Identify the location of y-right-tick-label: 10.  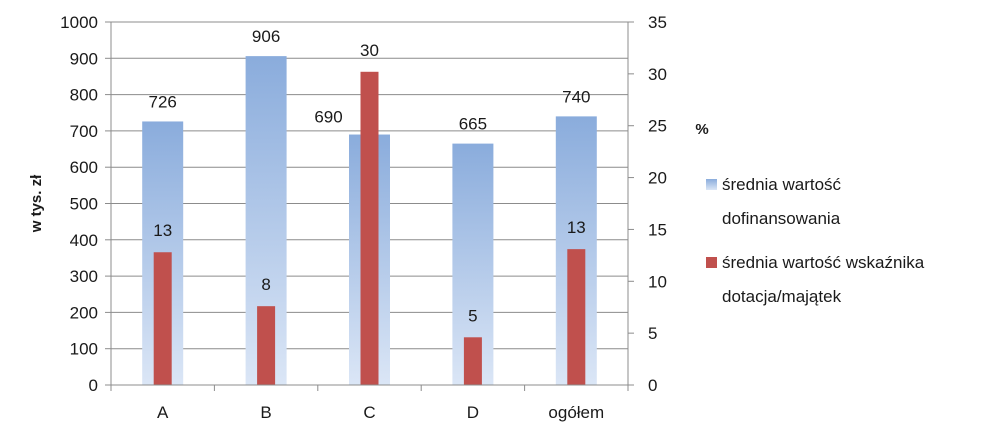
(657, 281).